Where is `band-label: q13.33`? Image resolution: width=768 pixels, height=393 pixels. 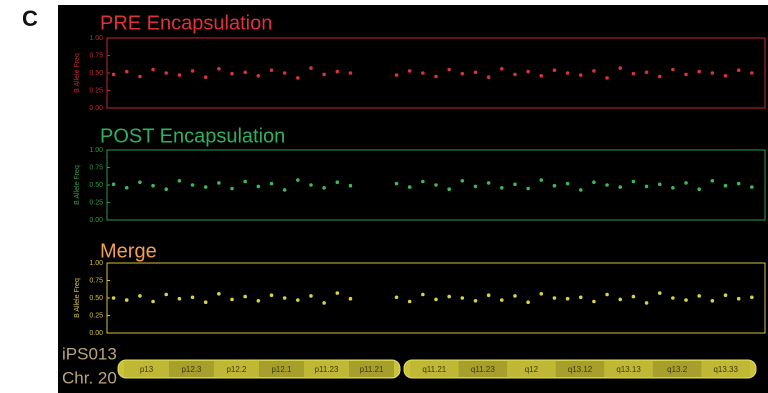 band-label: q13.33 is located at coordinates (725, 369).